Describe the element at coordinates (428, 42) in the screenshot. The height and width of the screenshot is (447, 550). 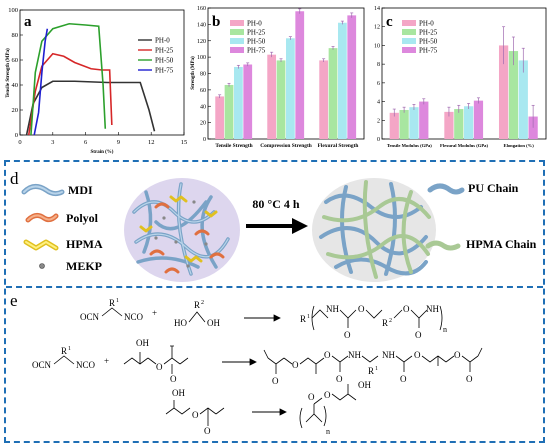
I see `legend-entry: PH-50` at that location.